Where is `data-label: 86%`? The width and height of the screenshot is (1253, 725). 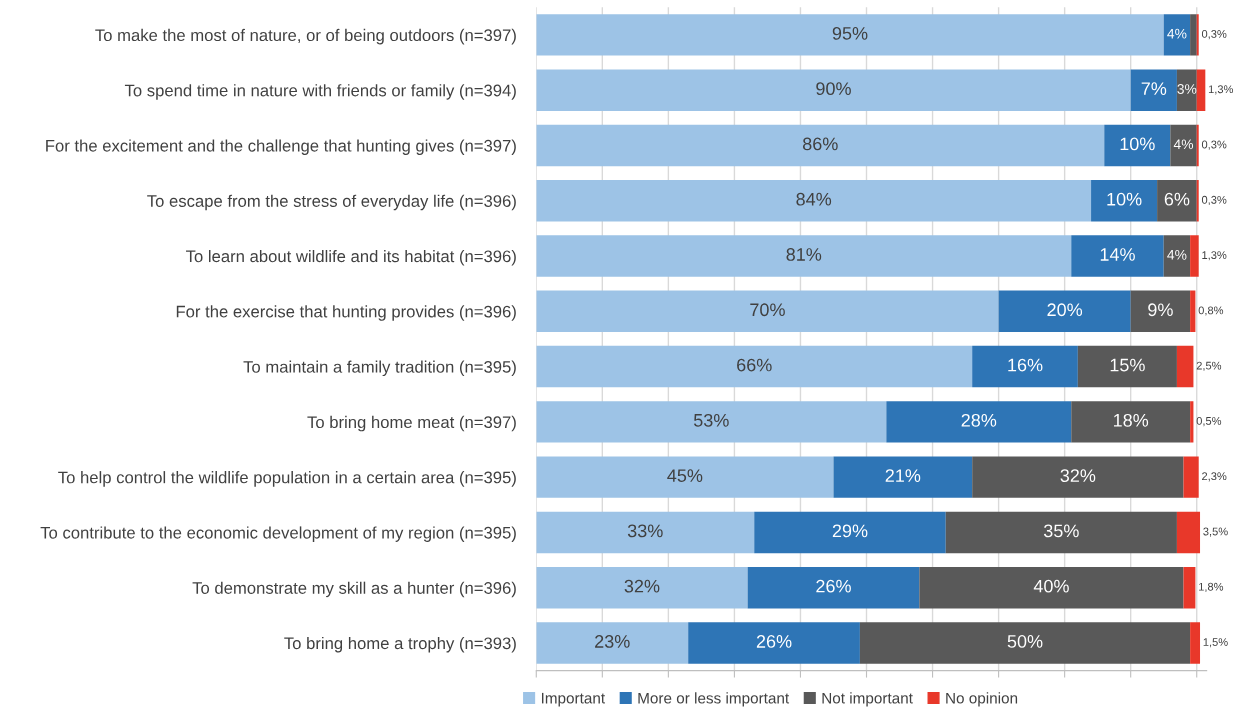 data-label: 86% is located at coordinates (820, 144).